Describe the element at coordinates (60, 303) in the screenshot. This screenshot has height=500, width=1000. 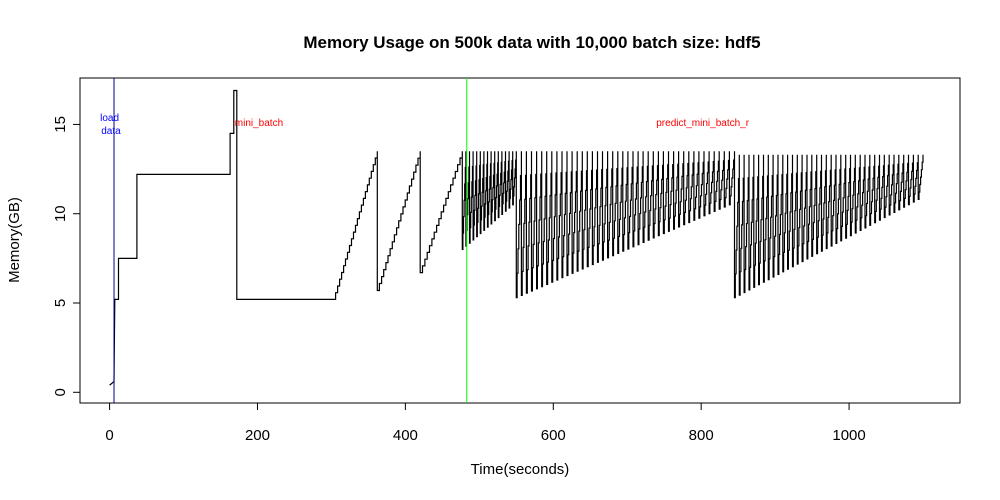
I see `y-tick-label: 5` at that location.